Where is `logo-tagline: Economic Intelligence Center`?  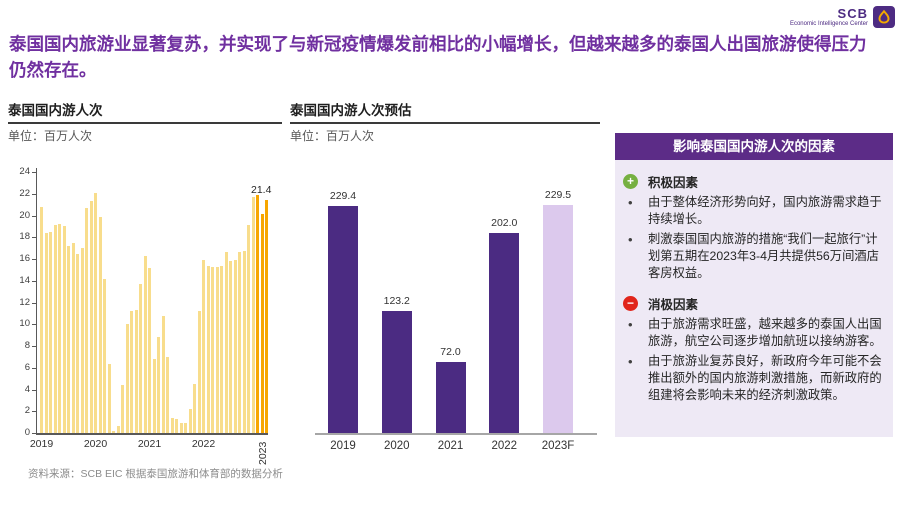
logo-tagline: Economic Intelligence Center is located at coordinates (828, 23).